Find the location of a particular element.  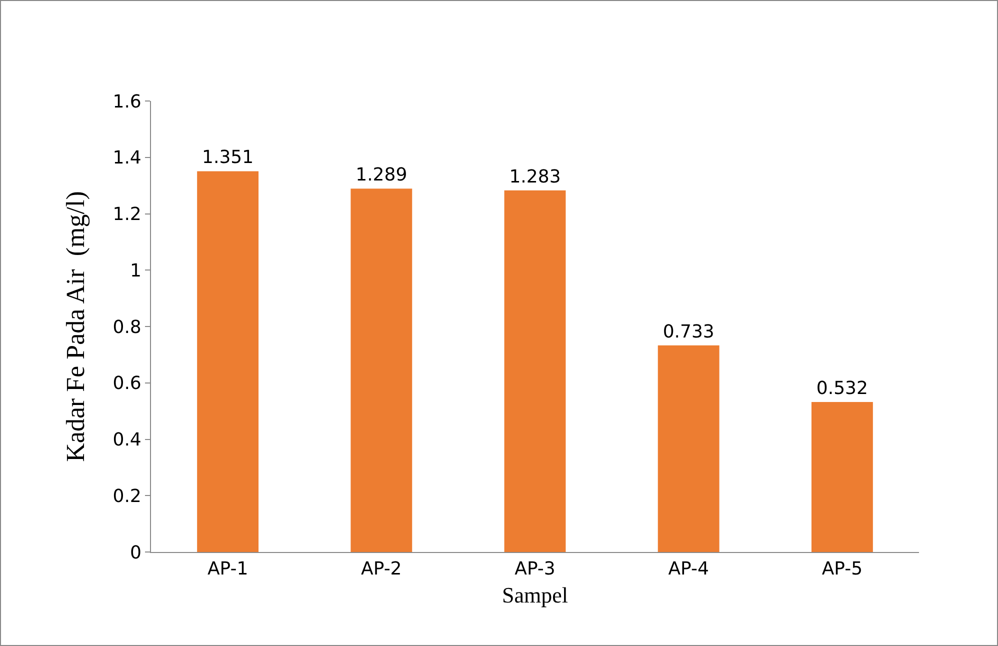

x-tick-label: AP-1 is located at coordinates (227, 569).